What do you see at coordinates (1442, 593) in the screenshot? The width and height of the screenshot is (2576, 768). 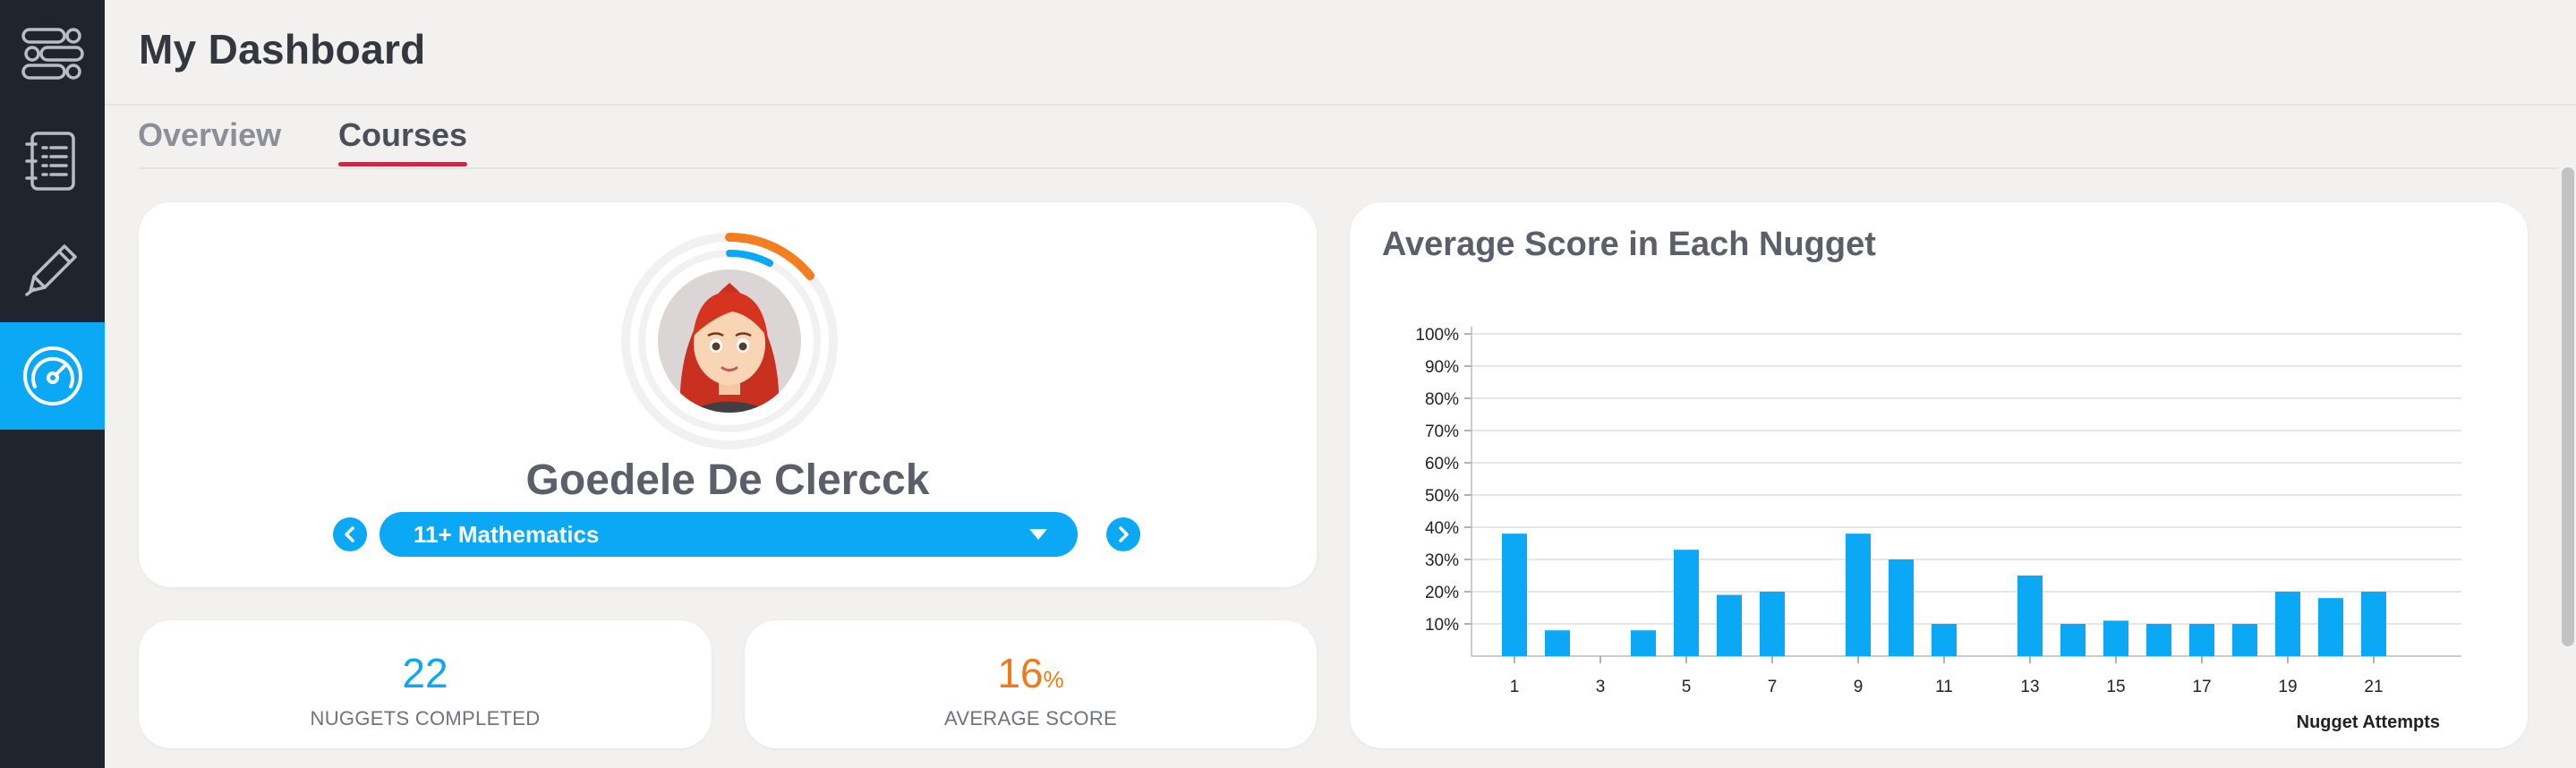 I see `y-tick-label: 20%` at bounding box center [1442, 593].